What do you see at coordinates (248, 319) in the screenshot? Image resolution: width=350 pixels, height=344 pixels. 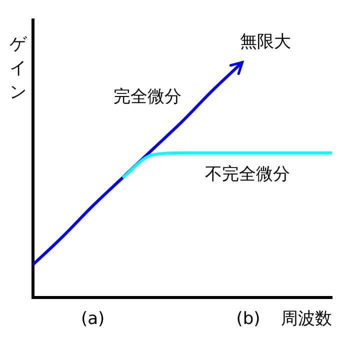 I see `text: (b)` at bounding box center [248, 319].